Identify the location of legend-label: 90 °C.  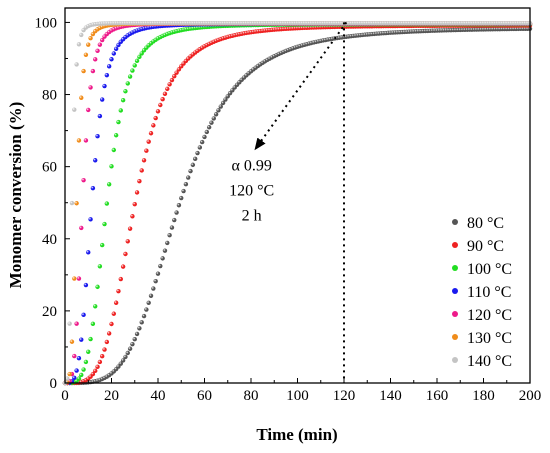
(485, 246).